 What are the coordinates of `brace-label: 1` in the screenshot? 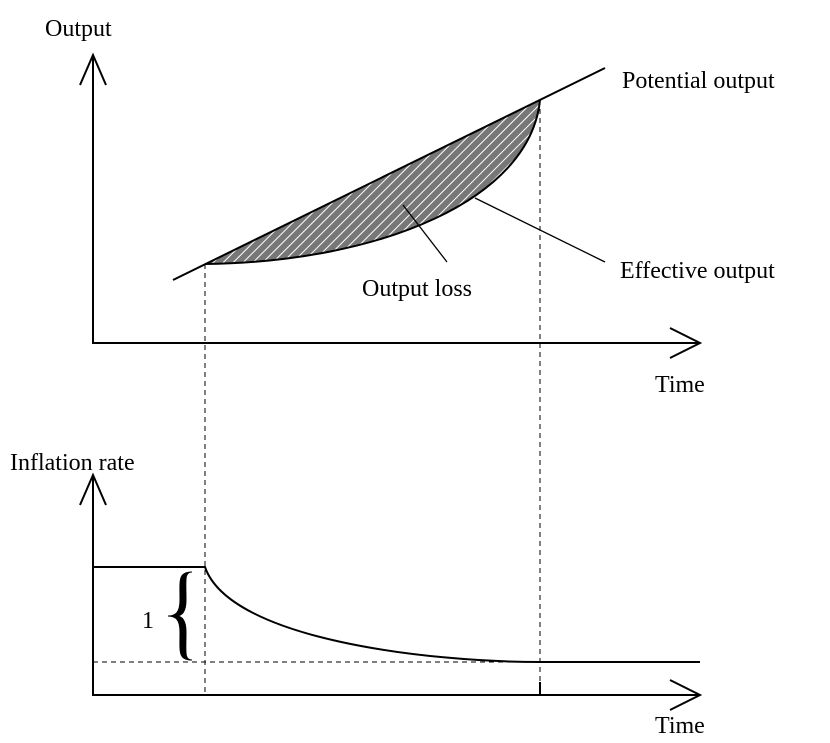 It's located at (148, 621).